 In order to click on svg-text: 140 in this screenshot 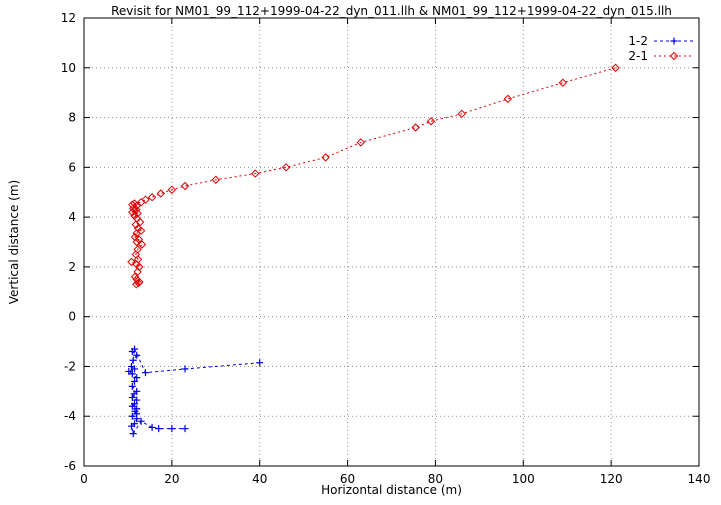, I will do `click(699, 479)`.